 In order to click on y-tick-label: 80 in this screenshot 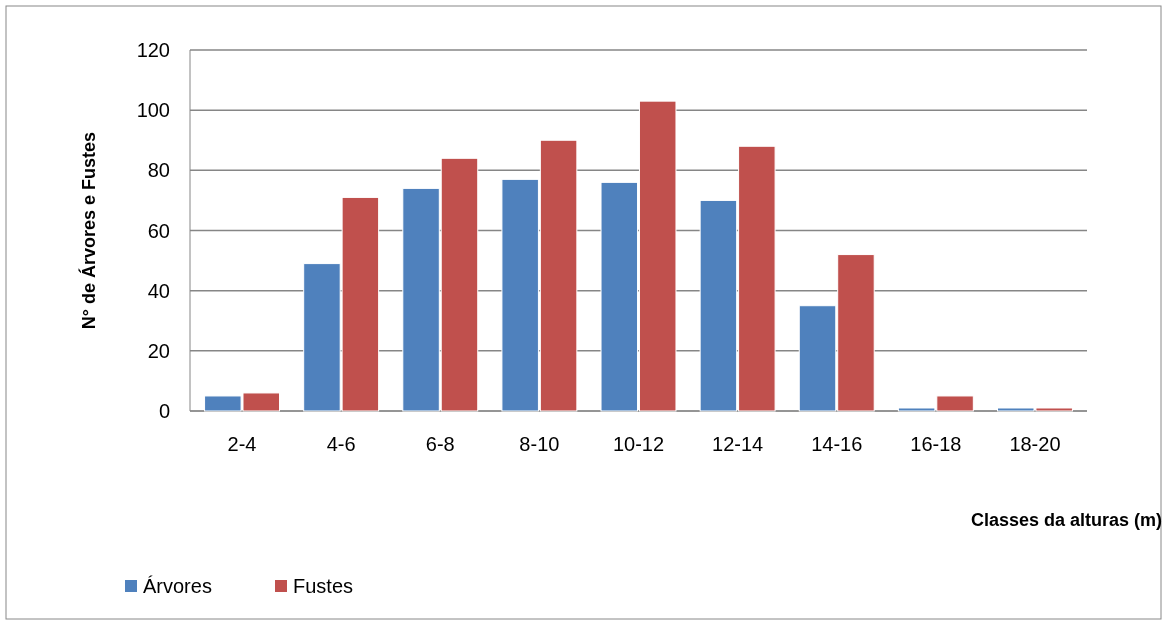, I will do `click(158, 170)`.